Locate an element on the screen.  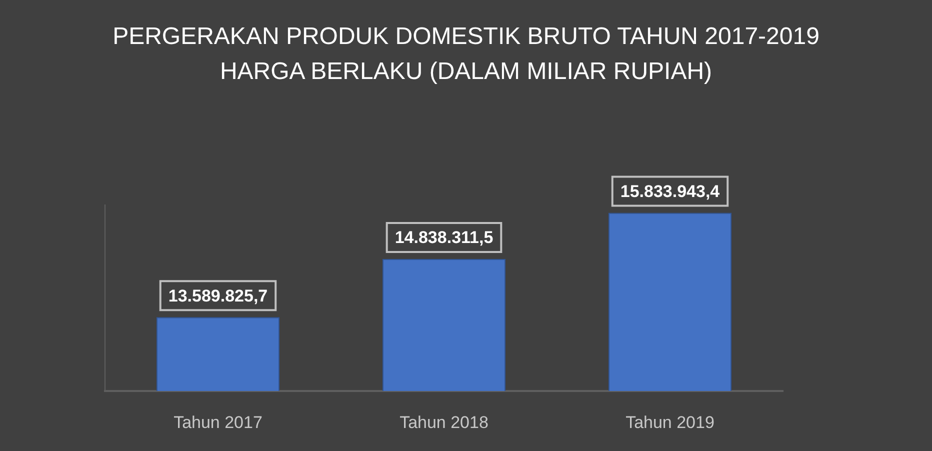
data-label: 14.838.311,5 is located at coordinates (444, 238).